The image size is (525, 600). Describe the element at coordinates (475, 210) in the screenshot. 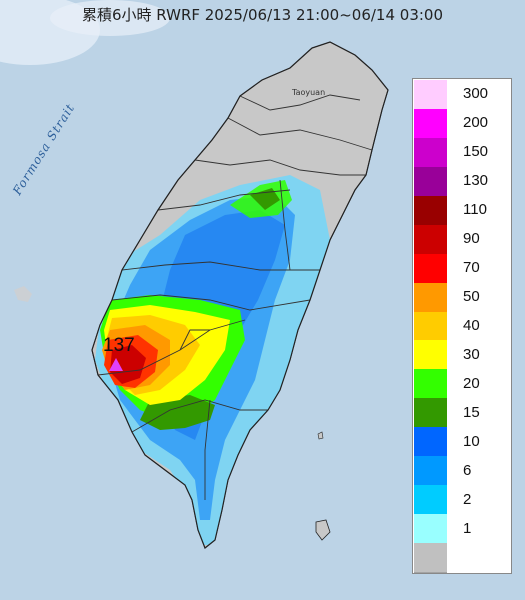

I see `legend-label: 110` at that location.